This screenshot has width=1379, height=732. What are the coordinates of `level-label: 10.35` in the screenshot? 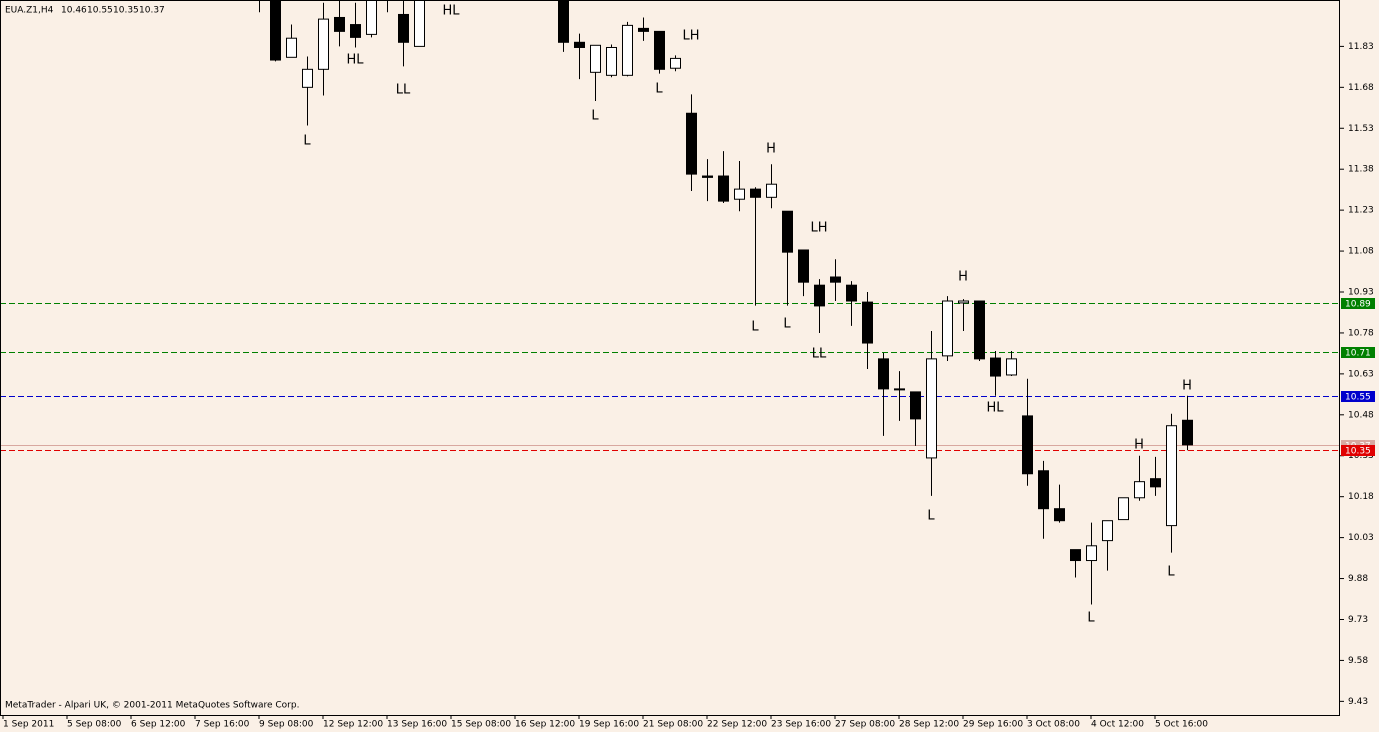 It's located at (1358, 452).